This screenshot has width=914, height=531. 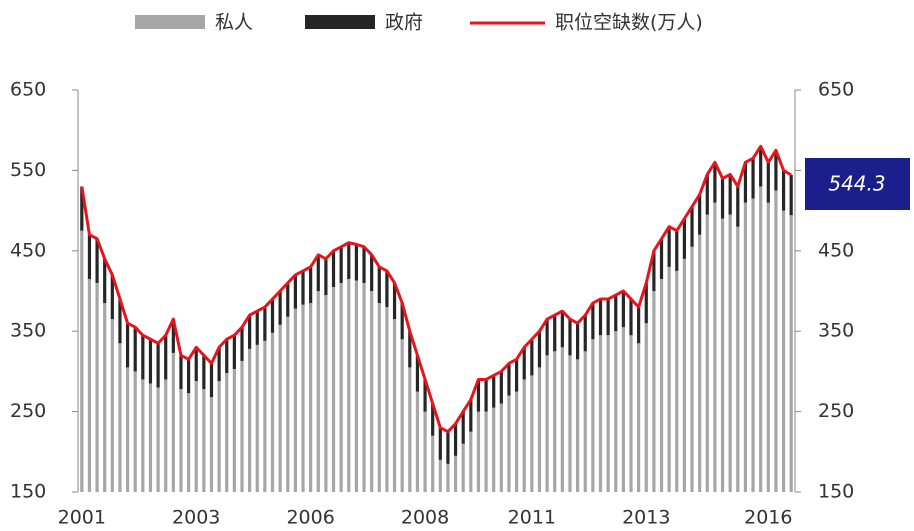 I want to click on y2-tick-label: 350, so click(x=836, y=331).